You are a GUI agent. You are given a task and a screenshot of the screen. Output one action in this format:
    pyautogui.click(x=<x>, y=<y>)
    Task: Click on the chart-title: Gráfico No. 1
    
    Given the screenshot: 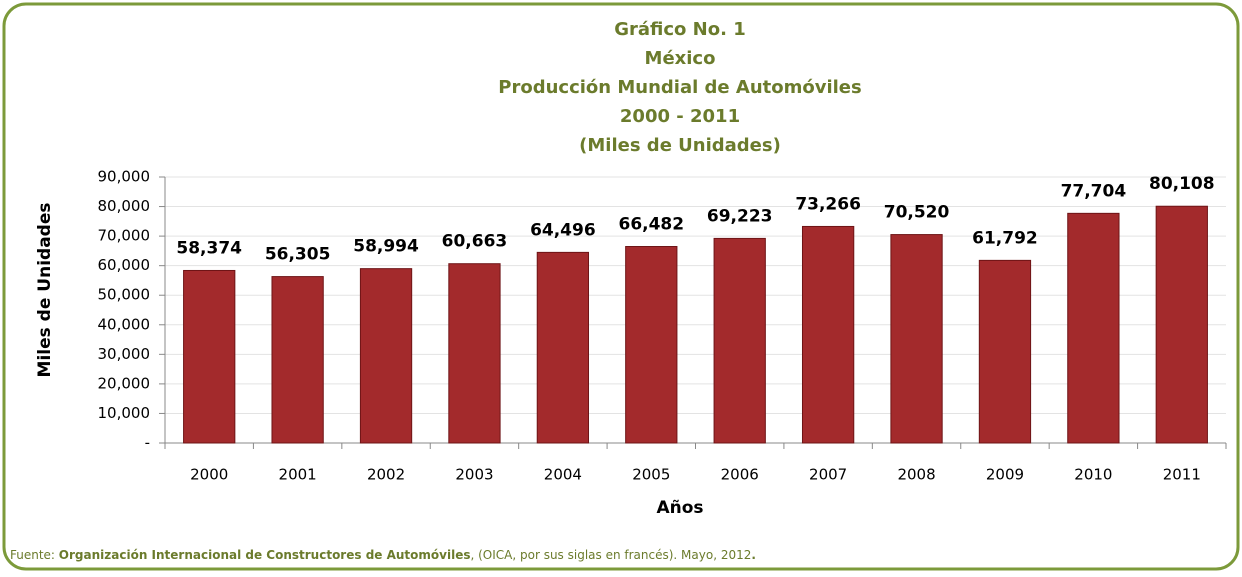 What is the action you would take?
    pyautogui.click(x=680, y=29)
    